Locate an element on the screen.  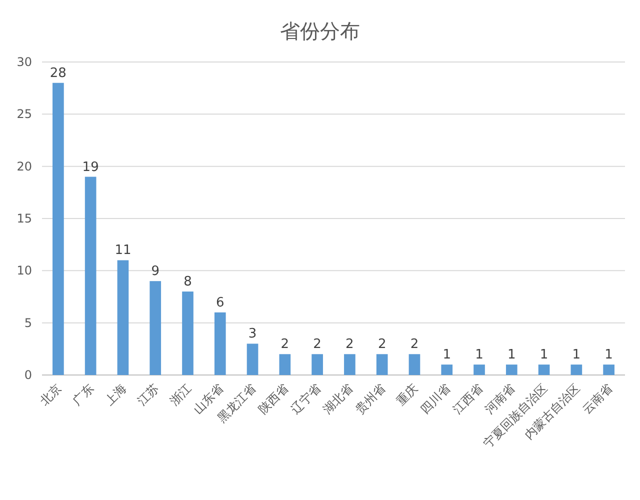
x-tick-label: 上海 is located at coordinates (116, 394).